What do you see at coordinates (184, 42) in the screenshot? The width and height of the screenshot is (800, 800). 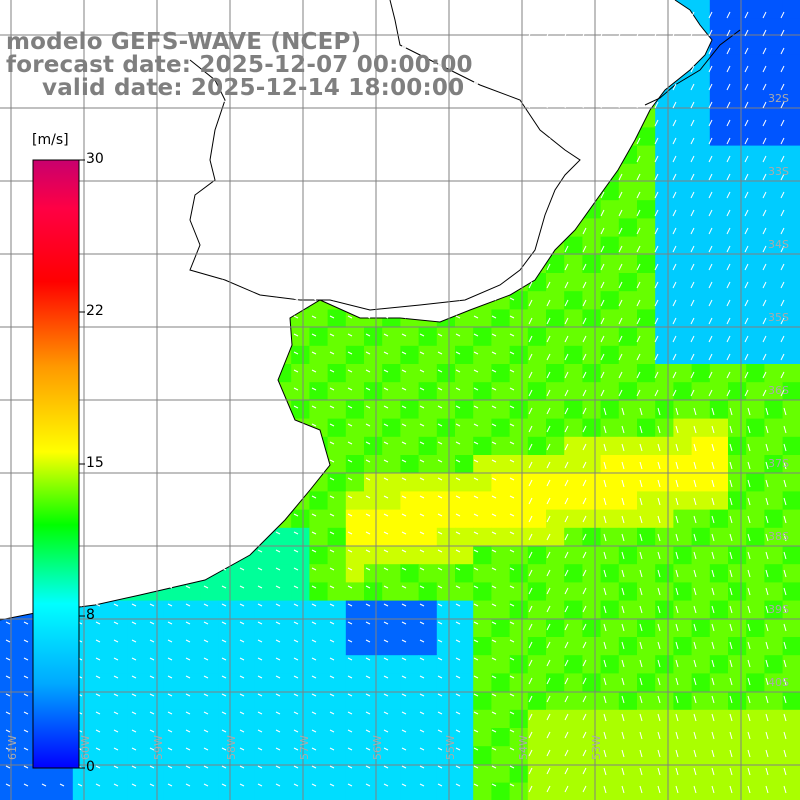 I see `model-title: modelo GEFS-WAVE (NCEP)` at bounding box center [184, 42].